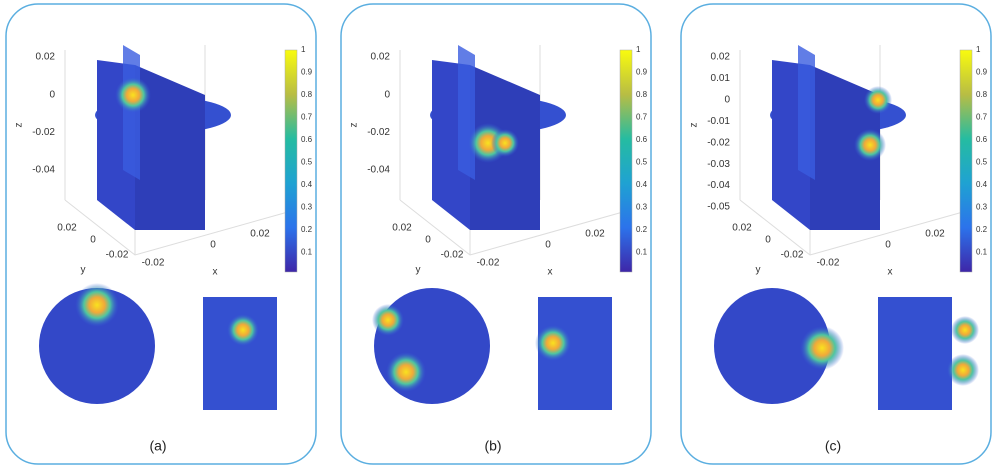  Describe the element at coordinates (718, 121) in the screenshot. I see `z-tick-label: -0.01` at that location.